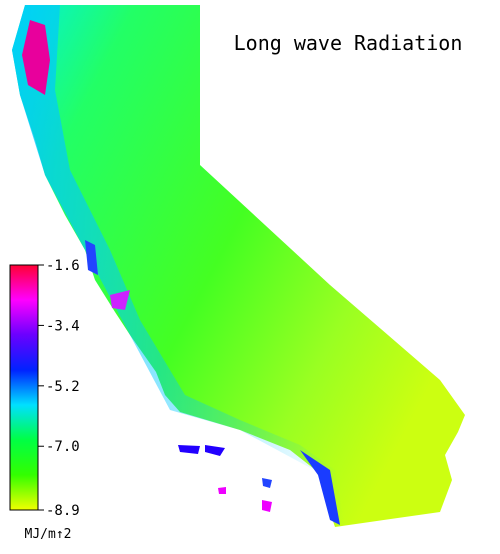 The height and width of the screenshot is (554, 500). What do you see at coordinates (120, 300) in the screenshot?
I see `bay-area-high` at bounding box center [120, 300].